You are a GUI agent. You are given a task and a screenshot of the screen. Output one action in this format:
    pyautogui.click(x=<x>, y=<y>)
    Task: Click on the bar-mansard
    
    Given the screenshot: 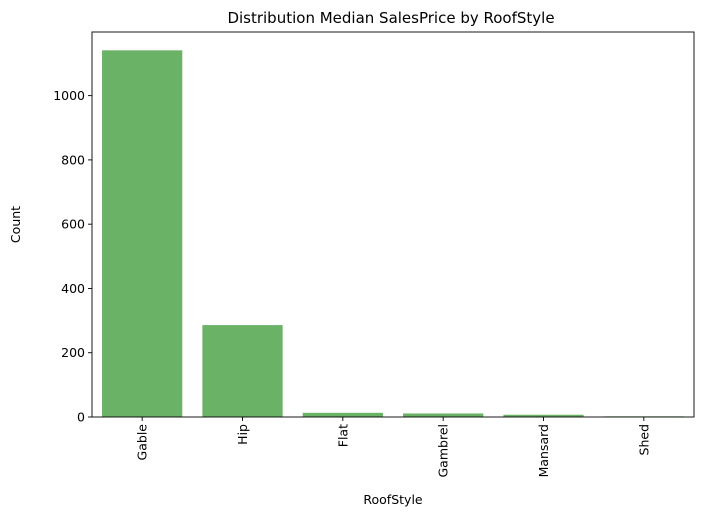 What is the action you would take?
    pyautogui.click(x=543, y=415)
    